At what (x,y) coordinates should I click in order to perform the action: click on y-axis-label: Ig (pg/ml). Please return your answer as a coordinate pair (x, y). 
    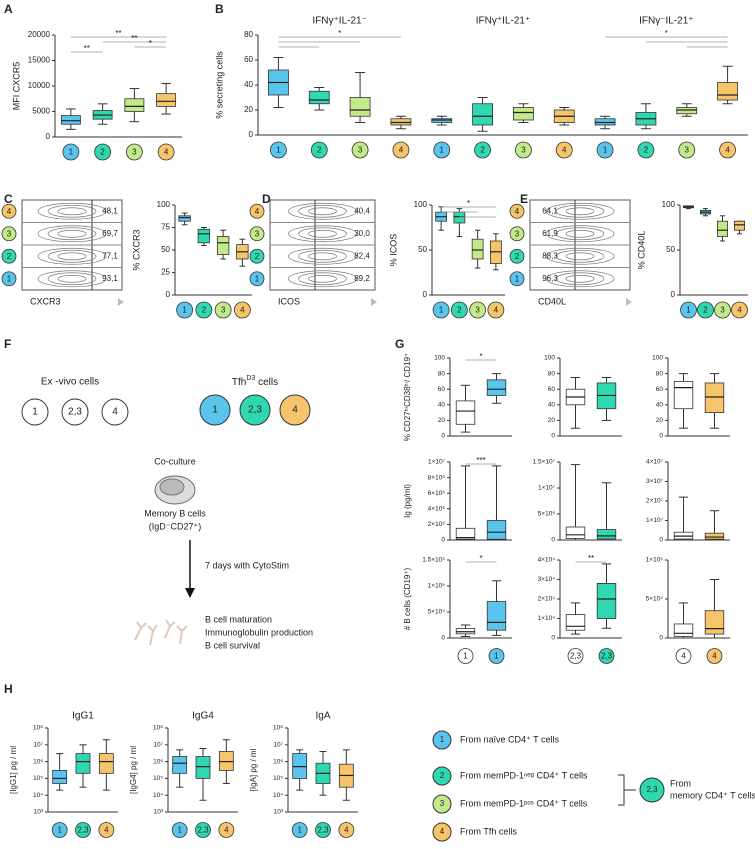
    Looking at the image, I should click on (407, 501).